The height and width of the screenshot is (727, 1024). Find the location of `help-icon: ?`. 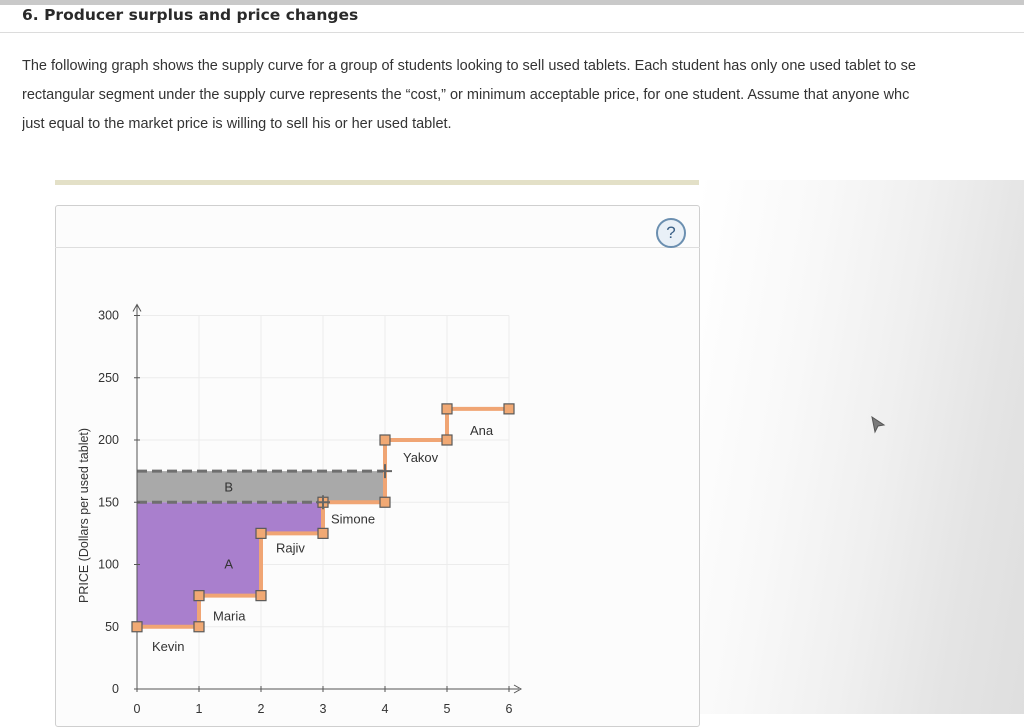

help-icon: ? is located at coordinates (671, 233).